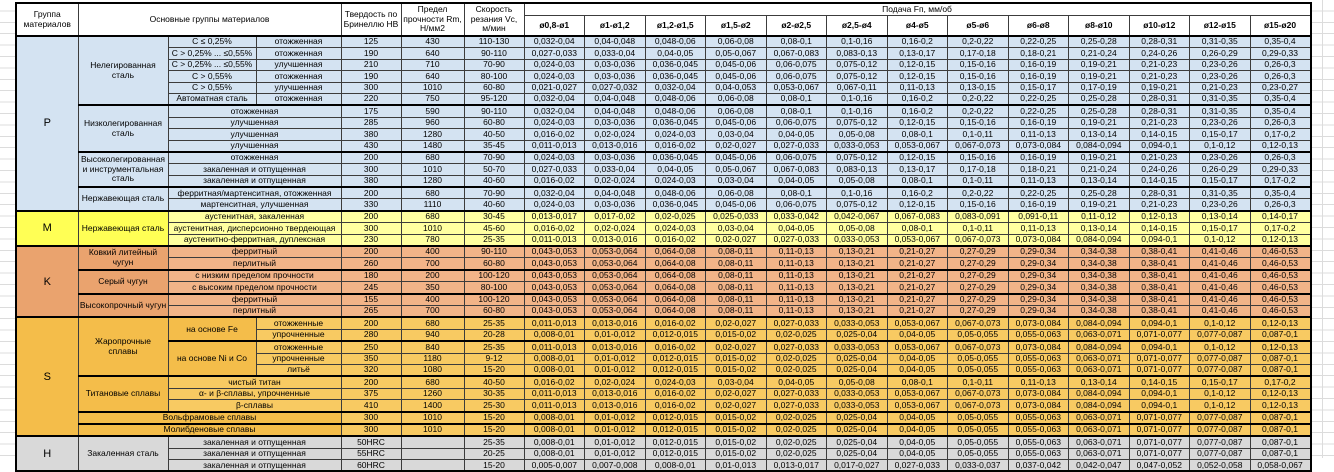 The height and width of the screenshot is (472, 1334). Describe the element at coordinates (1038, 252) in the screenshot. I see `cell-feed: 0,29-0,34` at that location.